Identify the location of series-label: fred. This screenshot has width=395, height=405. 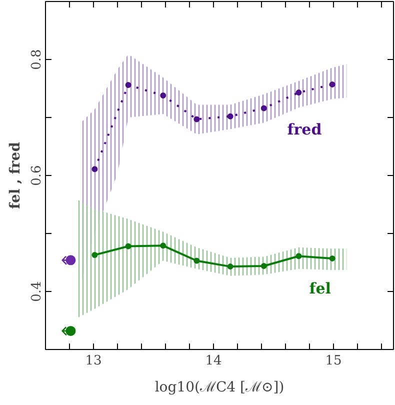
(304, 129).